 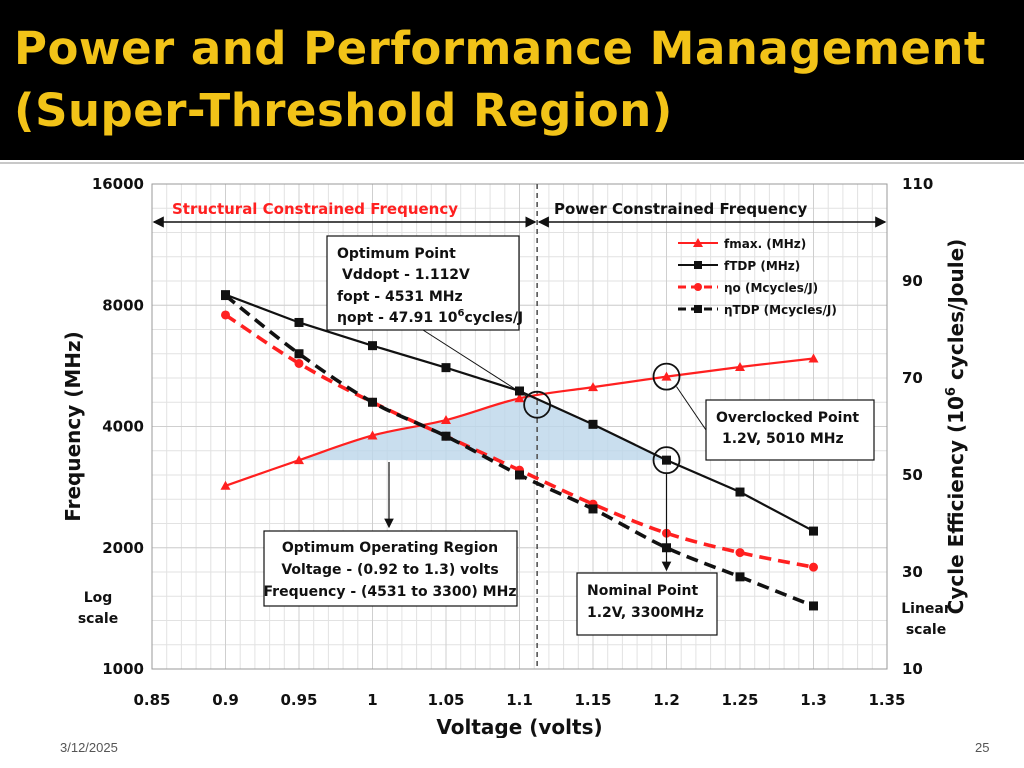 What do you see at coordinates (691, 408) in the screenshot?
I see `overclocked-pointer` at bounding box center [691, 408].